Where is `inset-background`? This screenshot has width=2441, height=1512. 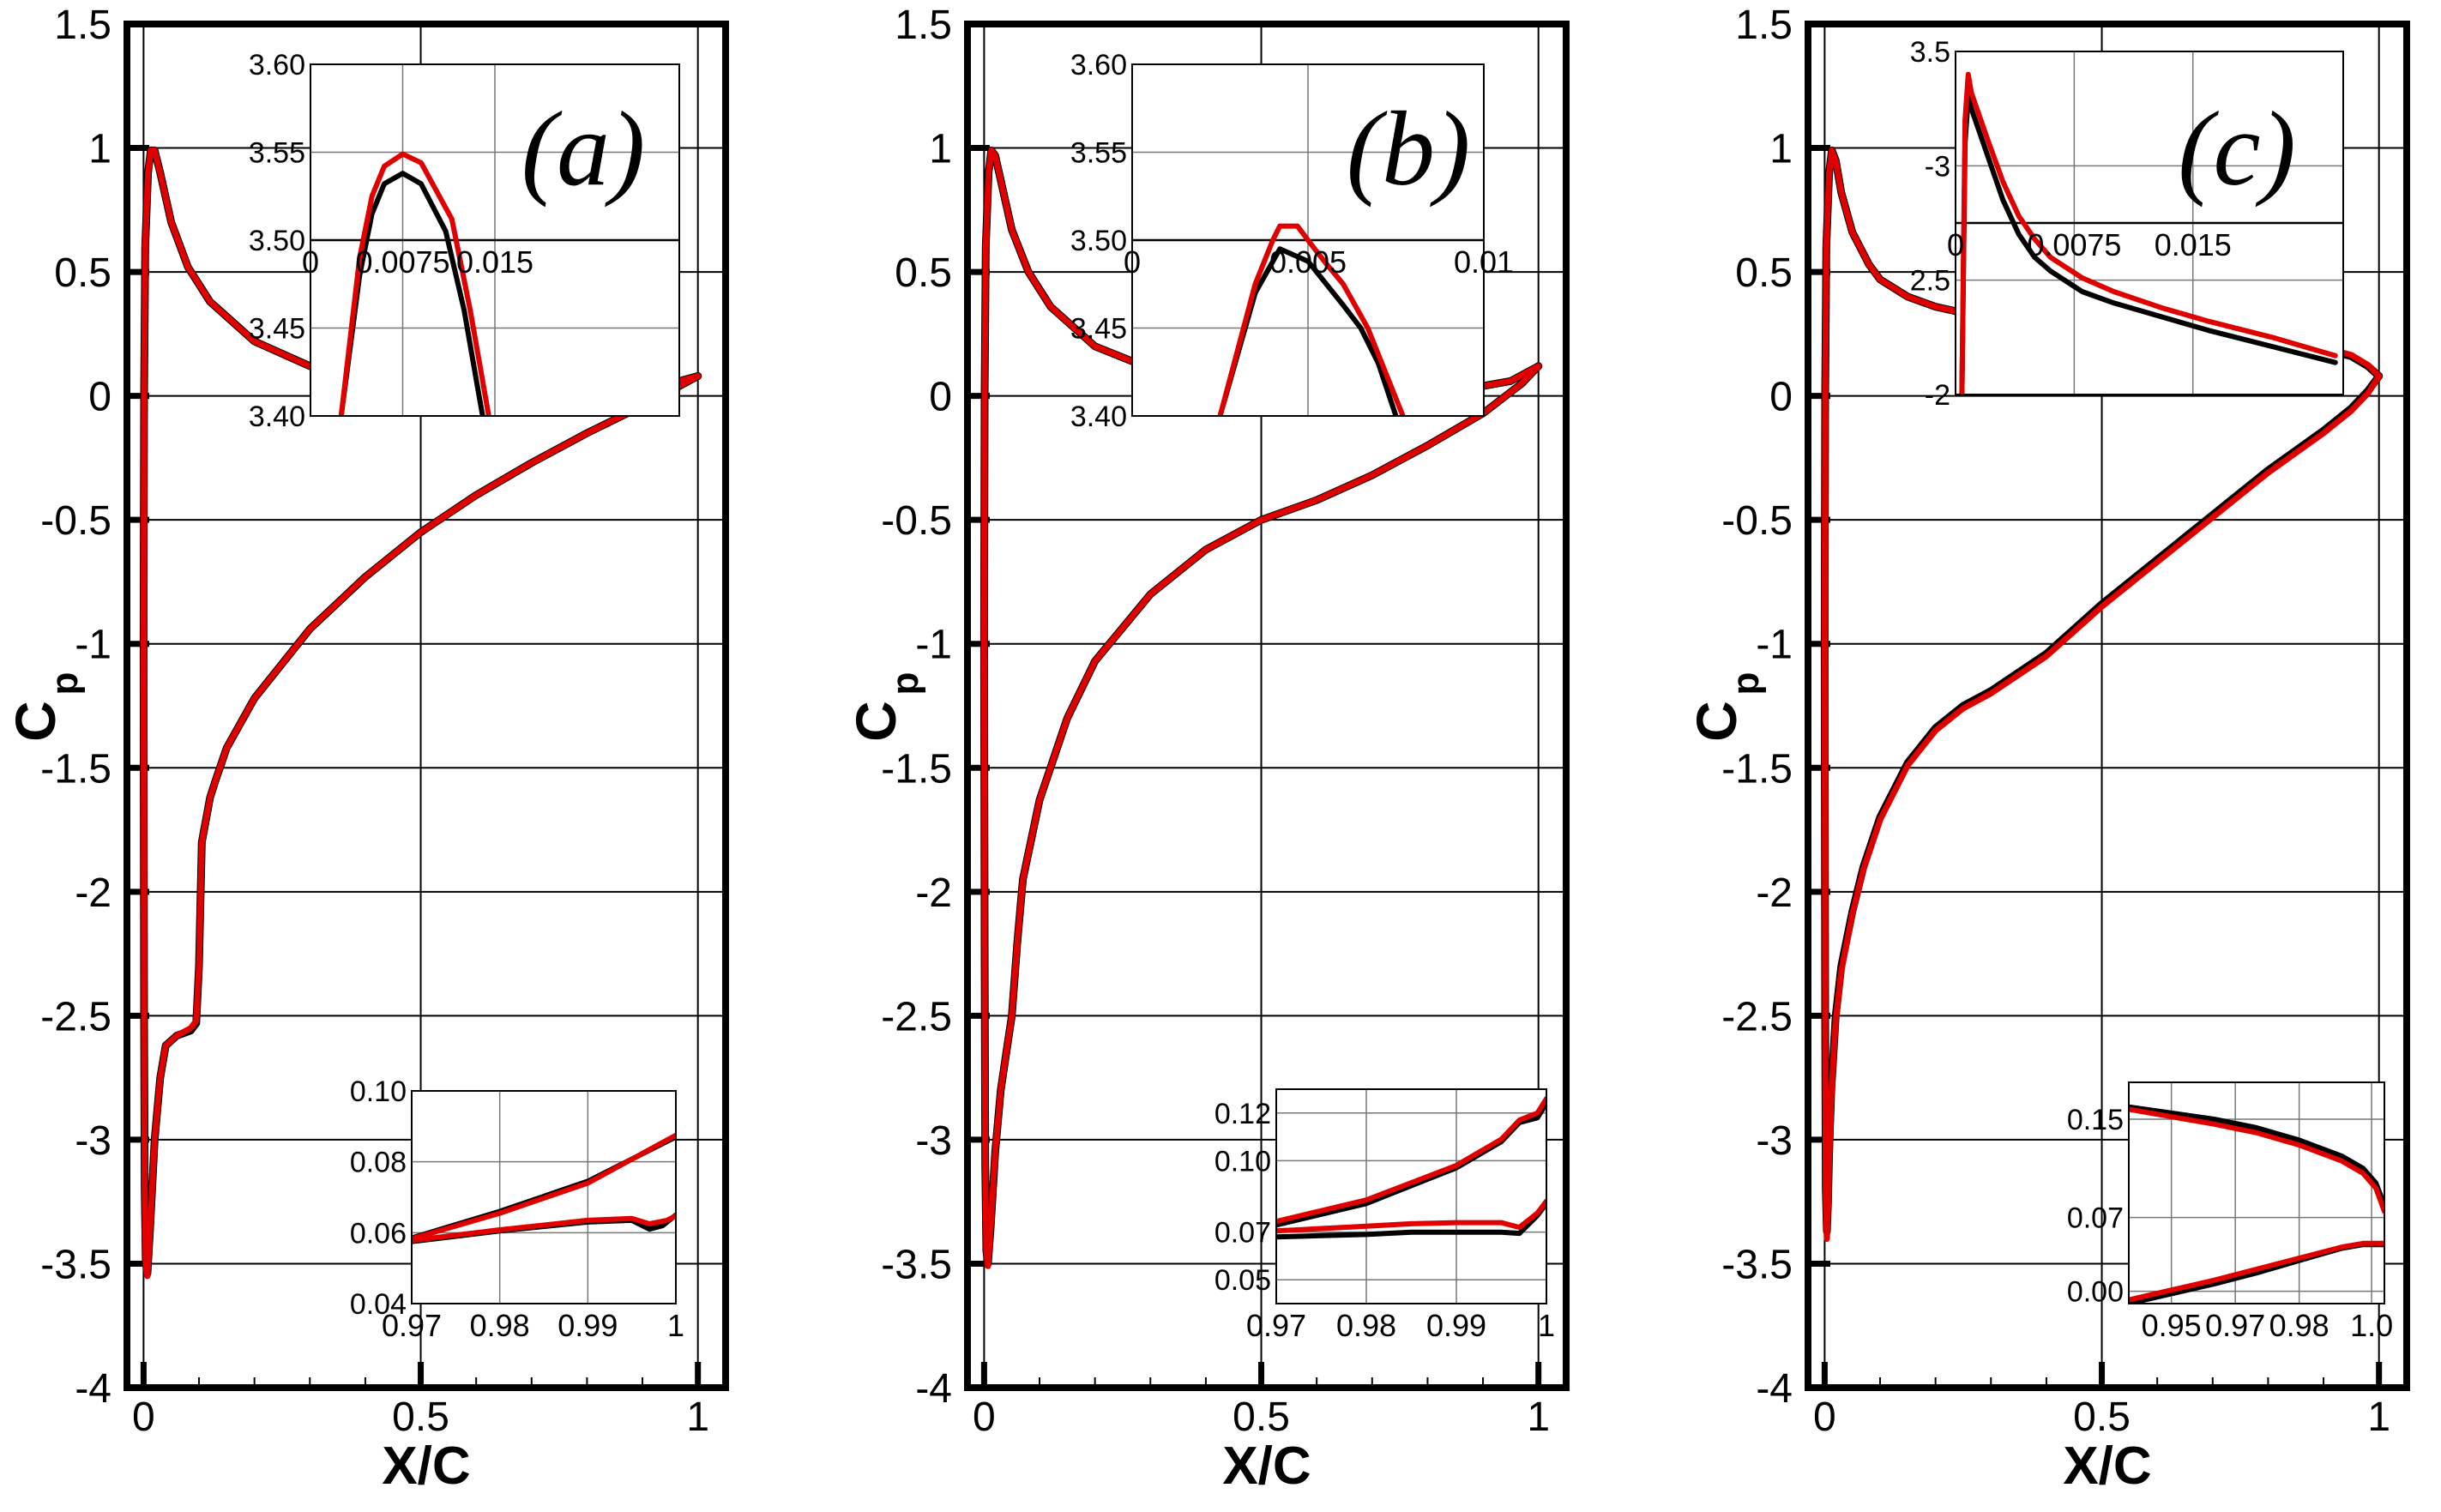 inset-background is located at coordinates (1411, 1196).